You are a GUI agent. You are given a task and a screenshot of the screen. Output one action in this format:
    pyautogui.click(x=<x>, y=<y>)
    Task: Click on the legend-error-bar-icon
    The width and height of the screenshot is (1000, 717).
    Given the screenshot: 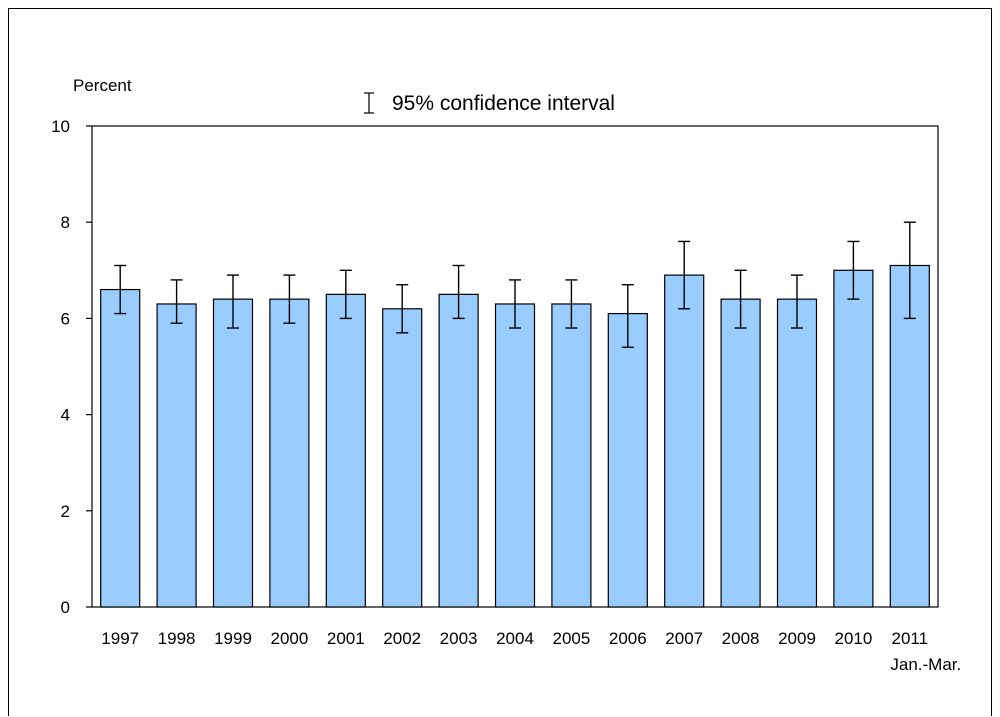 What is the action you would take?
    pyautogui.click(x=369, y=103)
    